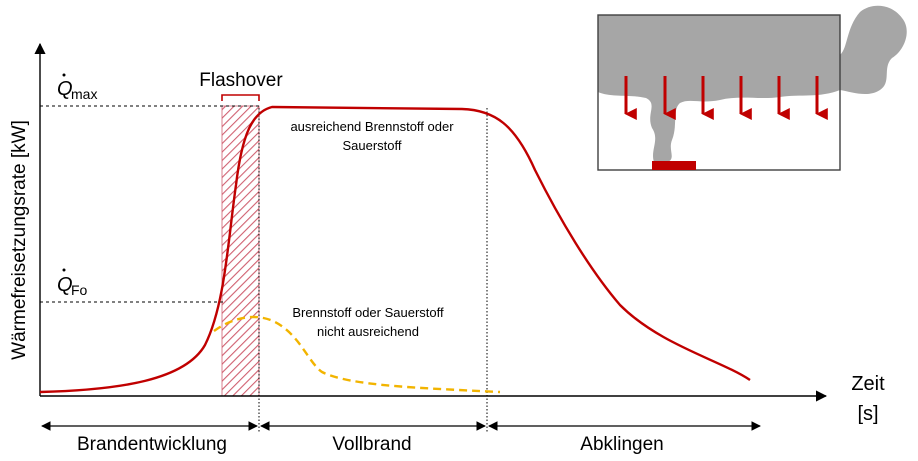  Describe the element at coordinates (241, 80) in the screenshot. I see `flashover-label: Flashover` at that location.